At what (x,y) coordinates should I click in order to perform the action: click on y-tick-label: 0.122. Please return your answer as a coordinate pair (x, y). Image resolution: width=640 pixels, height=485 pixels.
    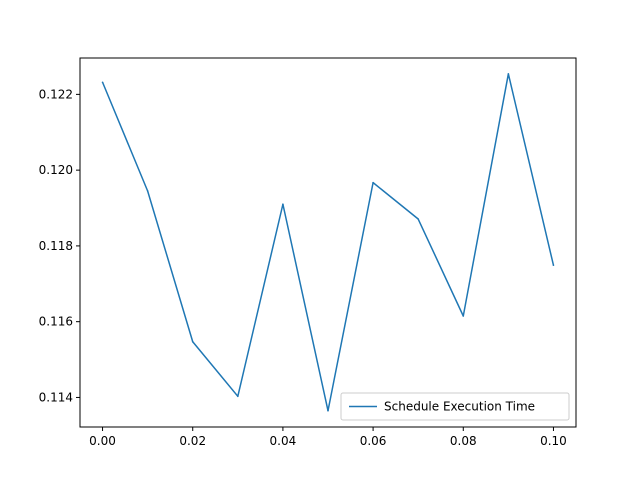
    Looking at the image, I should click on (56, 94).